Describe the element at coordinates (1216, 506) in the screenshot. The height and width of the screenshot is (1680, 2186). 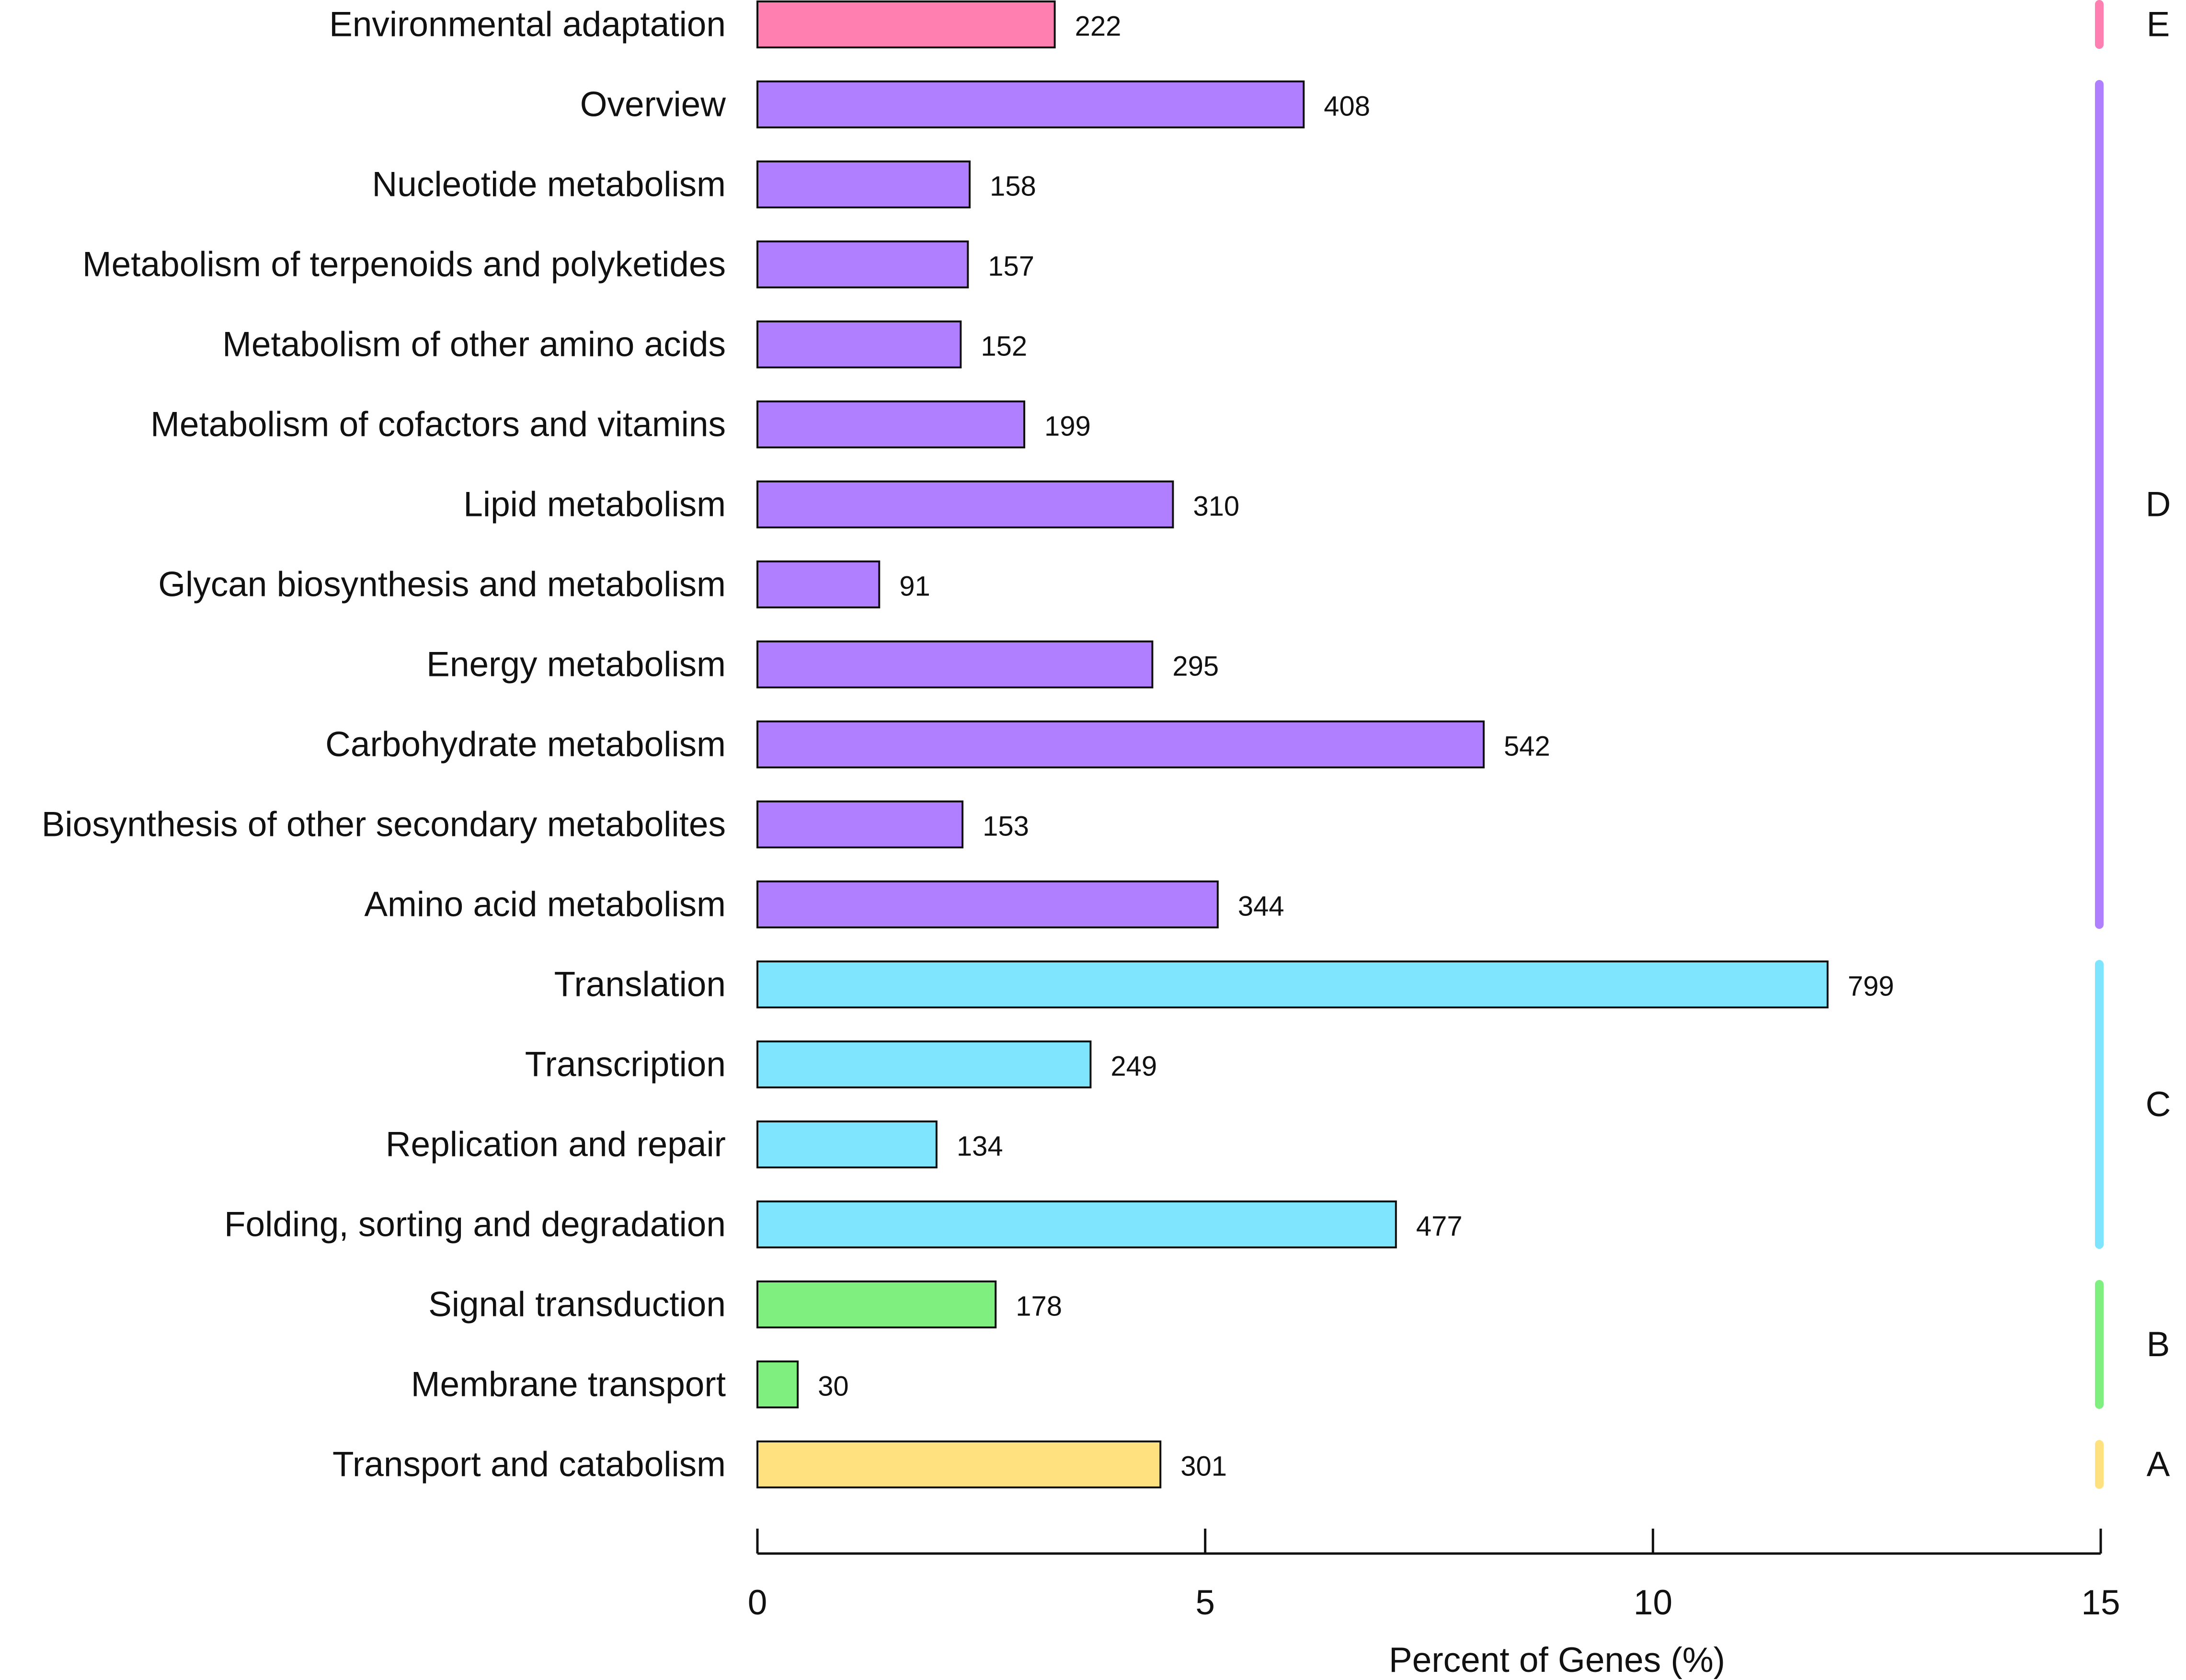
I see `value-label: 310` at that location.